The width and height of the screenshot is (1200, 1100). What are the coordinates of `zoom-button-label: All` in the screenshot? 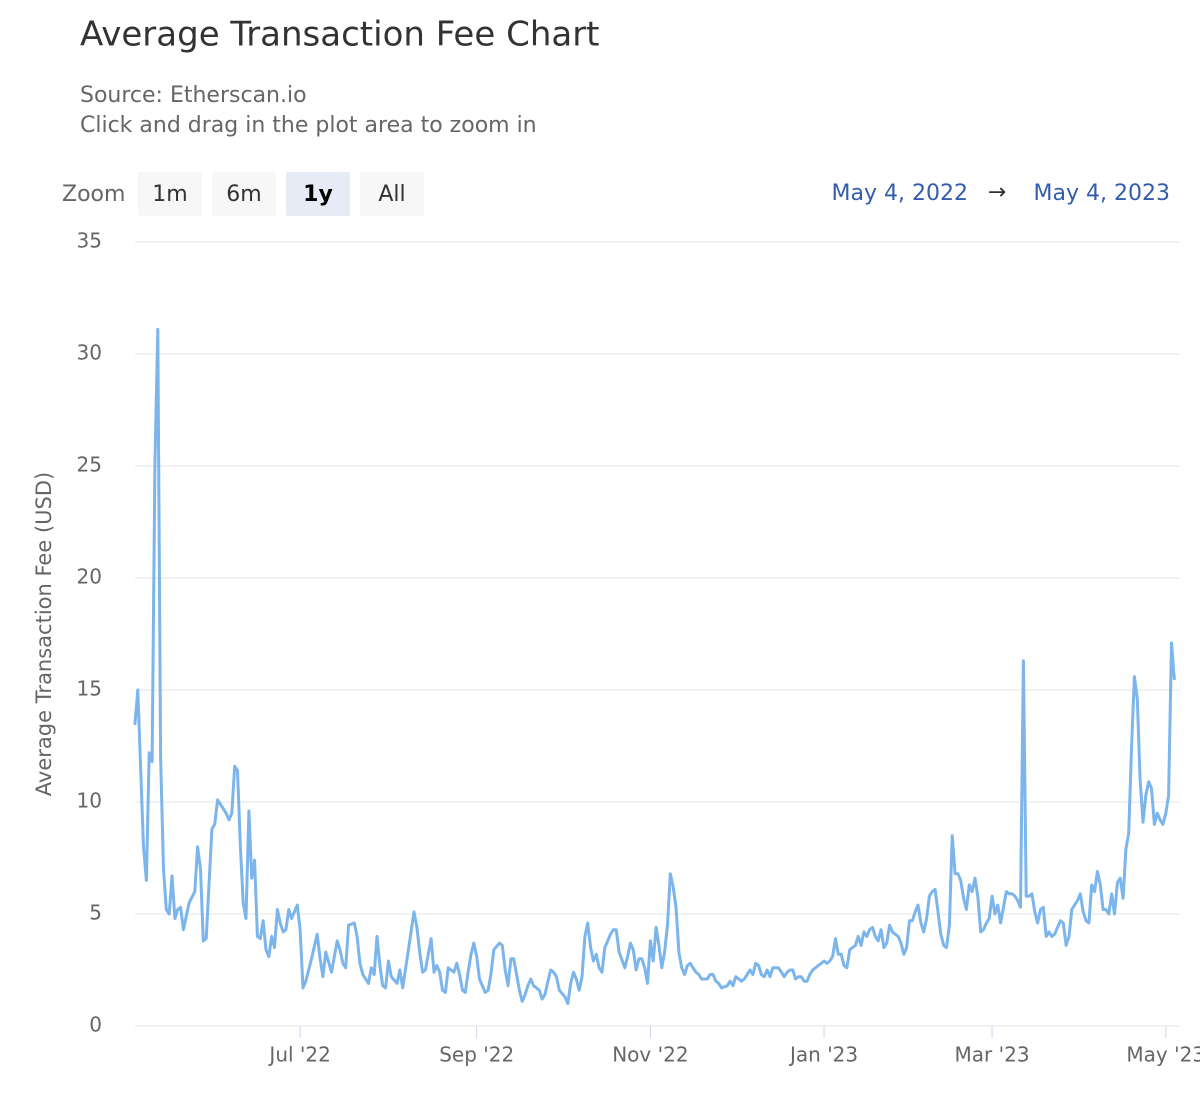 It's located at (391, 194).